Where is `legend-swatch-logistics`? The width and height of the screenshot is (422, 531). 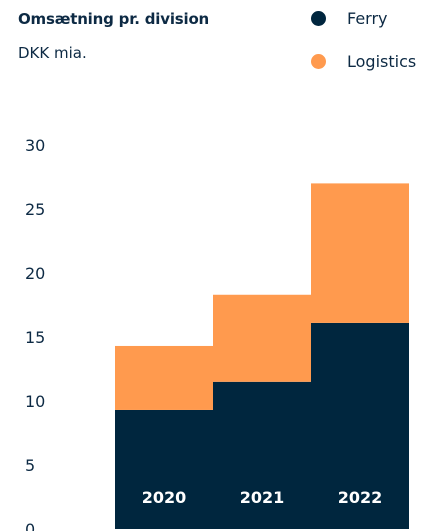
legend-swatch-logistics is located at coordinates (318, 61).